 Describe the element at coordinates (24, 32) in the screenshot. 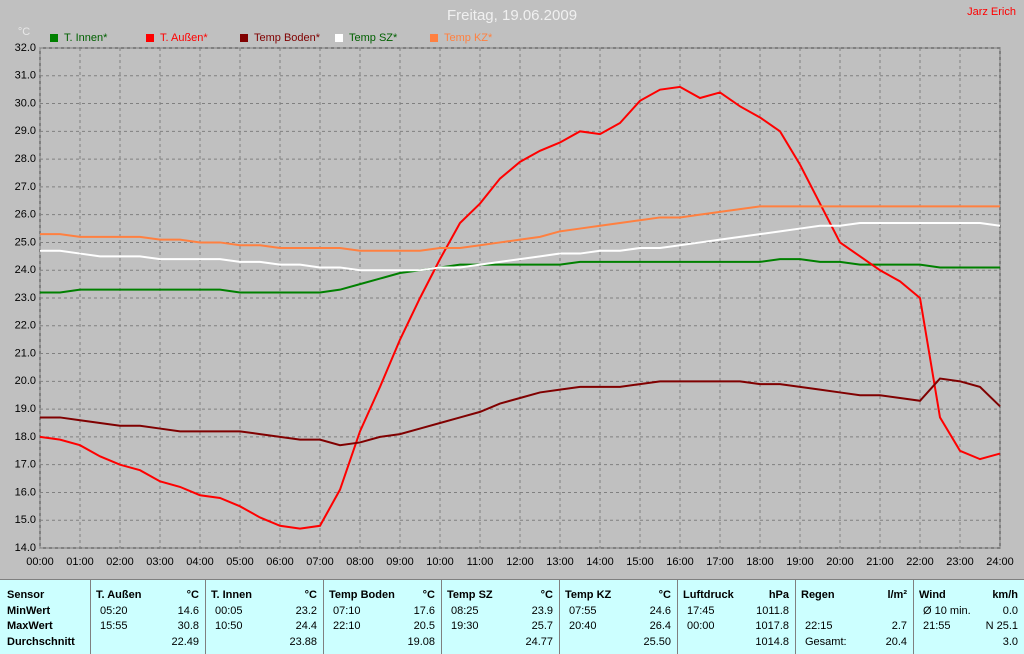

I see `y-axis-label: °C` at that location.